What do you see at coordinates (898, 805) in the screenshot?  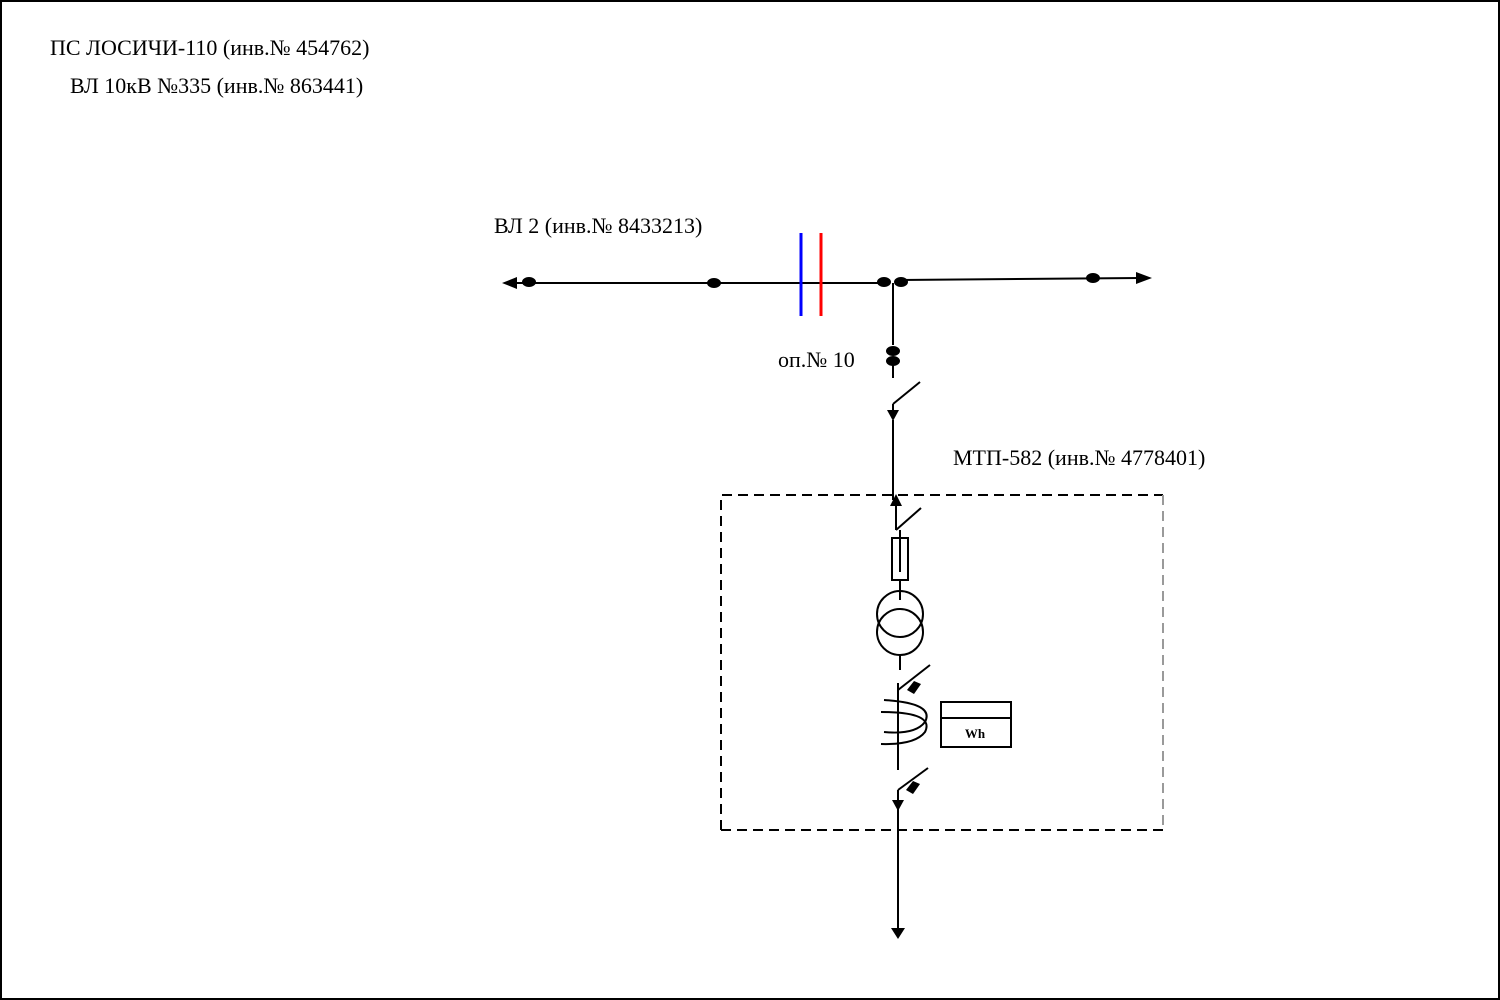 I see `mtp-output-arrow-down` at bounding box center [898, 805].